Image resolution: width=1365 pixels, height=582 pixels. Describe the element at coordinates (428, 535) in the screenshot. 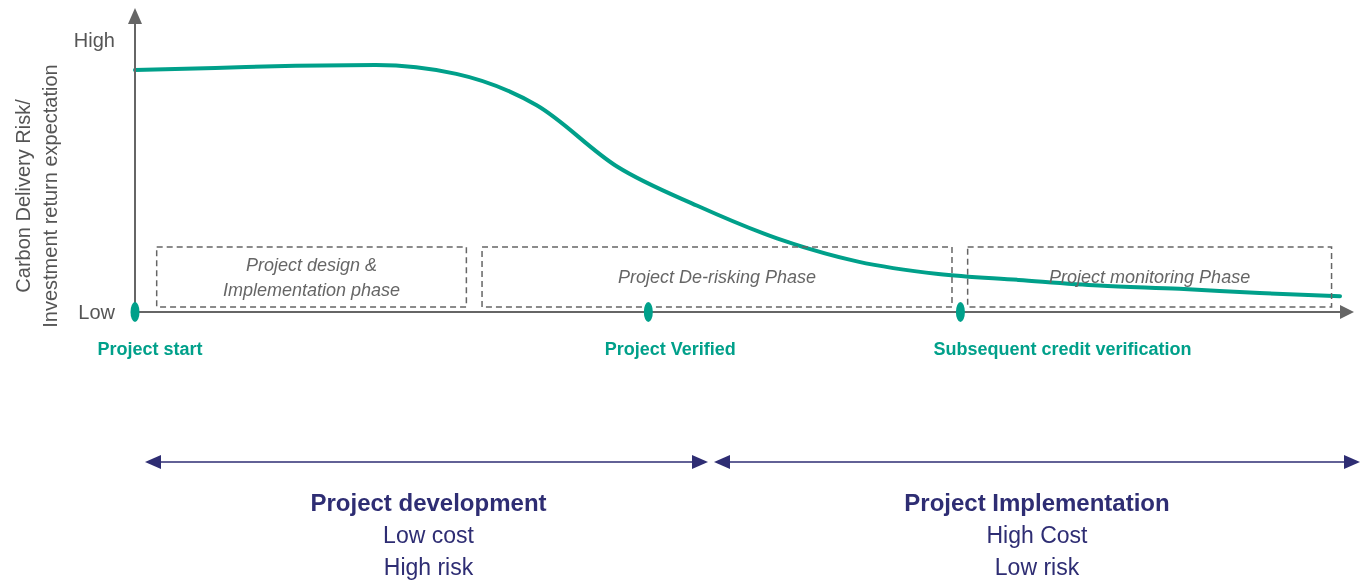

I see `text: Project development Low cost High risk` at that location.